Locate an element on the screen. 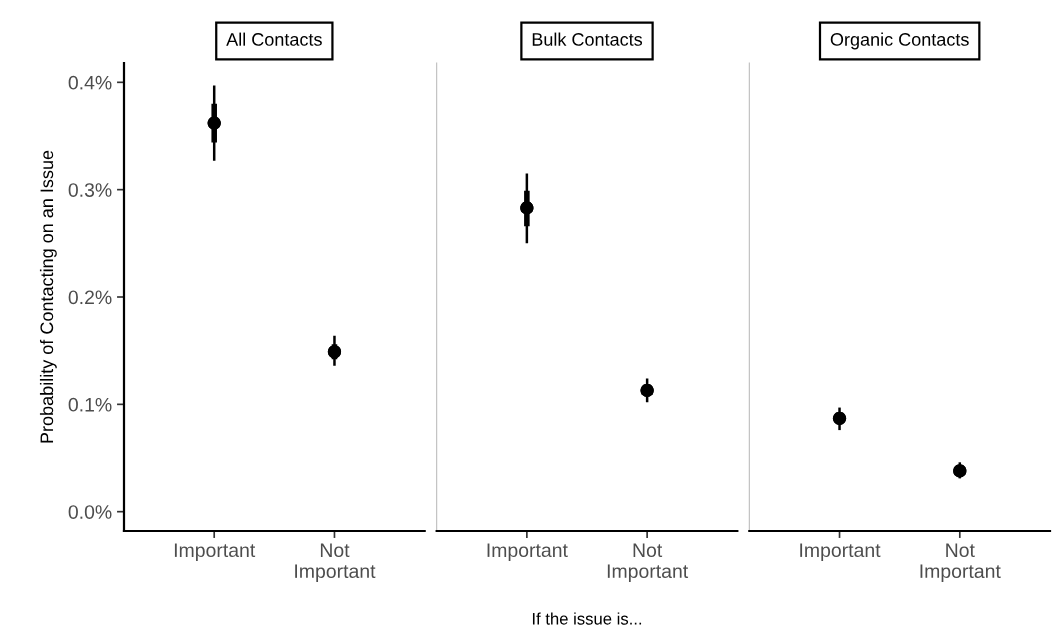 The image size is (1056, 644). y-tick-label: 0.1% is located at coordinates (90, 404).